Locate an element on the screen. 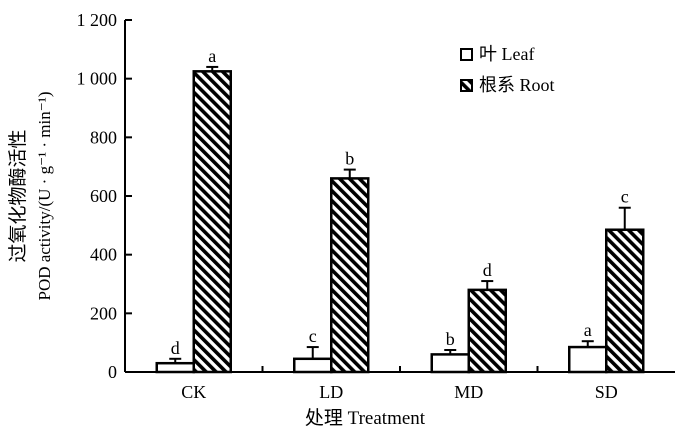  legend-label-leaf: 叶 Leaf is located at coordinates (506, 54).